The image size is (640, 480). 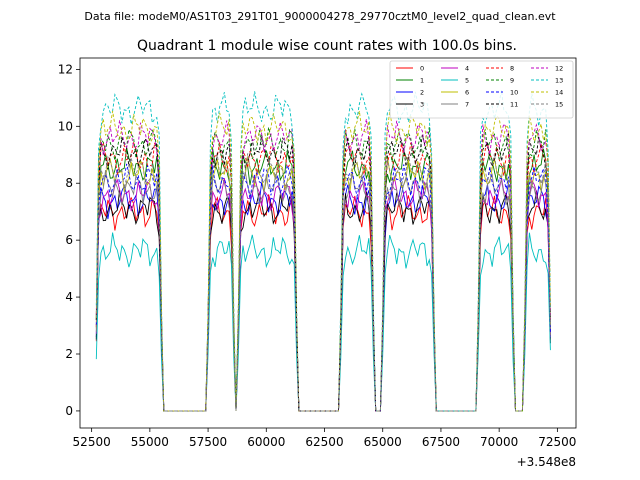 What do you see at coordinates (150, 442) in the screenshot?
I see `x-tick-label: 55000` at bounding box center [150, 442].